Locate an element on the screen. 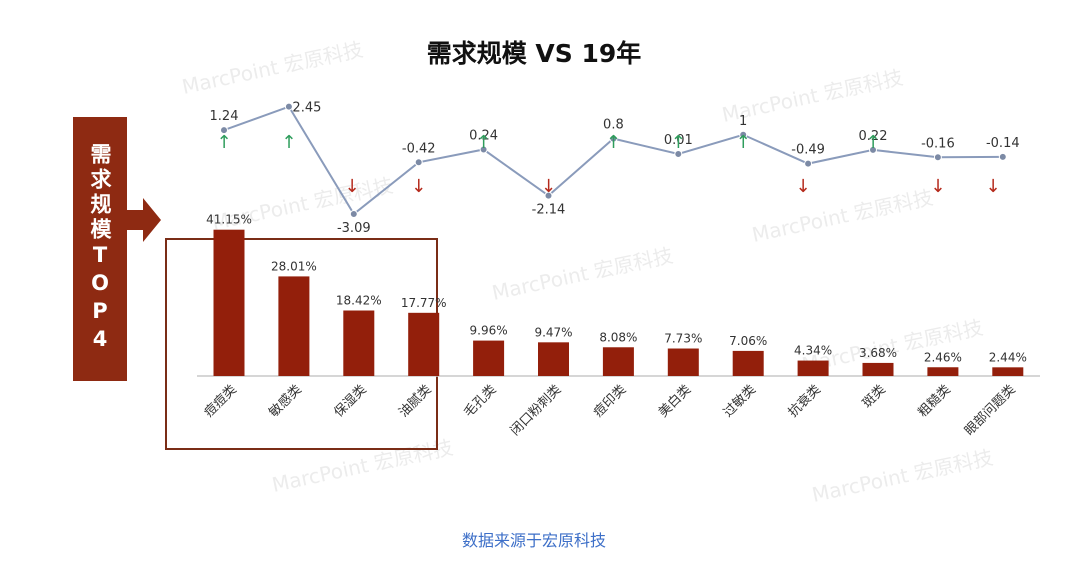  category-label: 保湿类 is located at coordinates (350, 401).